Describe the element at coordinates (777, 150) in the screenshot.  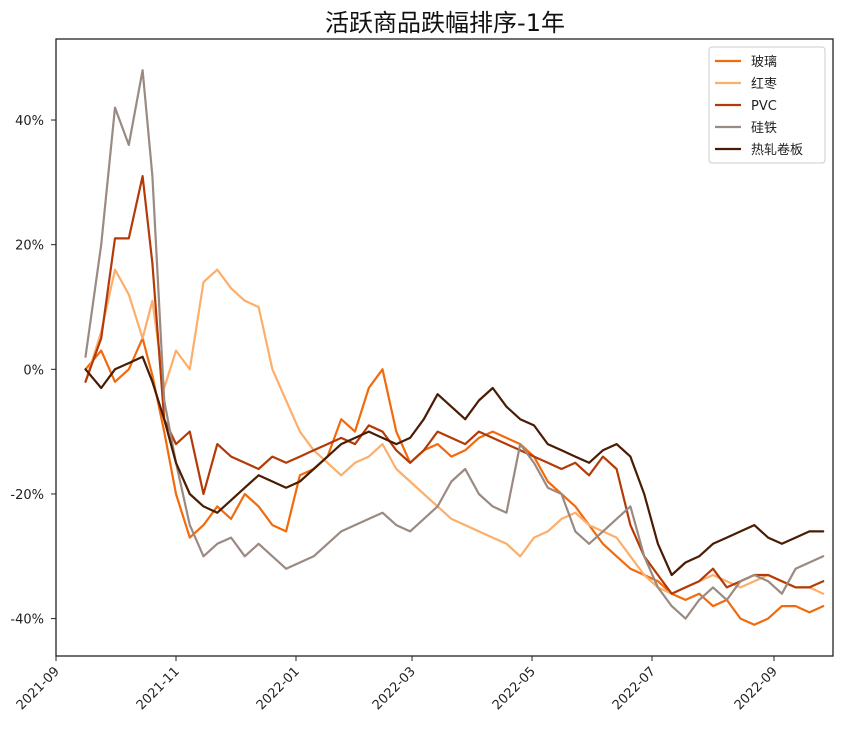
I see `legend-label: 热轧卷板` at that location.